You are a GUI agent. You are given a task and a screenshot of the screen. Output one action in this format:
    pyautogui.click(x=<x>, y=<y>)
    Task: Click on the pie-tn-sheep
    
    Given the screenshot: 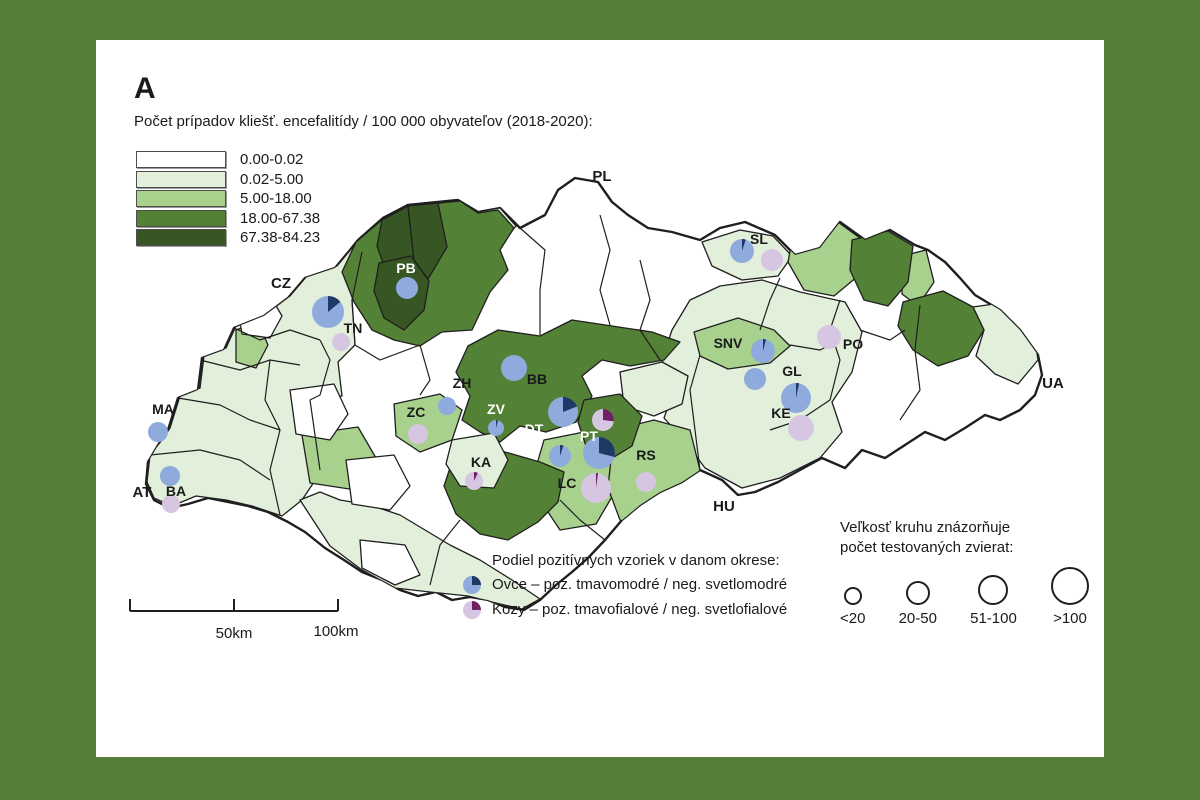 What is the action you would take?
    pyautogui.click(x=328, y=312)
    